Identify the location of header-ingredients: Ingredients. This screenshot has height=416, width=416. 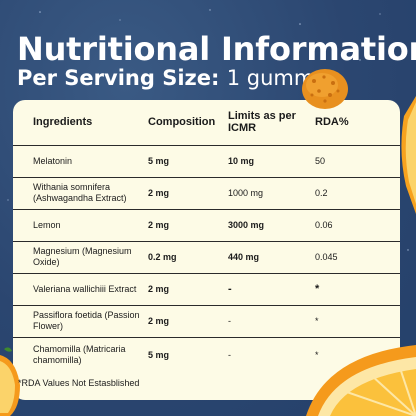
(63, 122).